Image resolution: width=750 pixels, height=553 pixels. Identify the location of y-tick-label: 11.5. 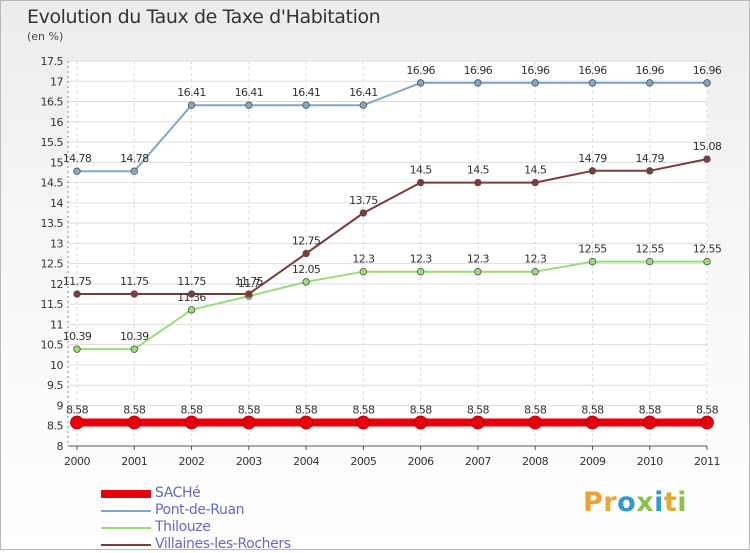
(52, 304).